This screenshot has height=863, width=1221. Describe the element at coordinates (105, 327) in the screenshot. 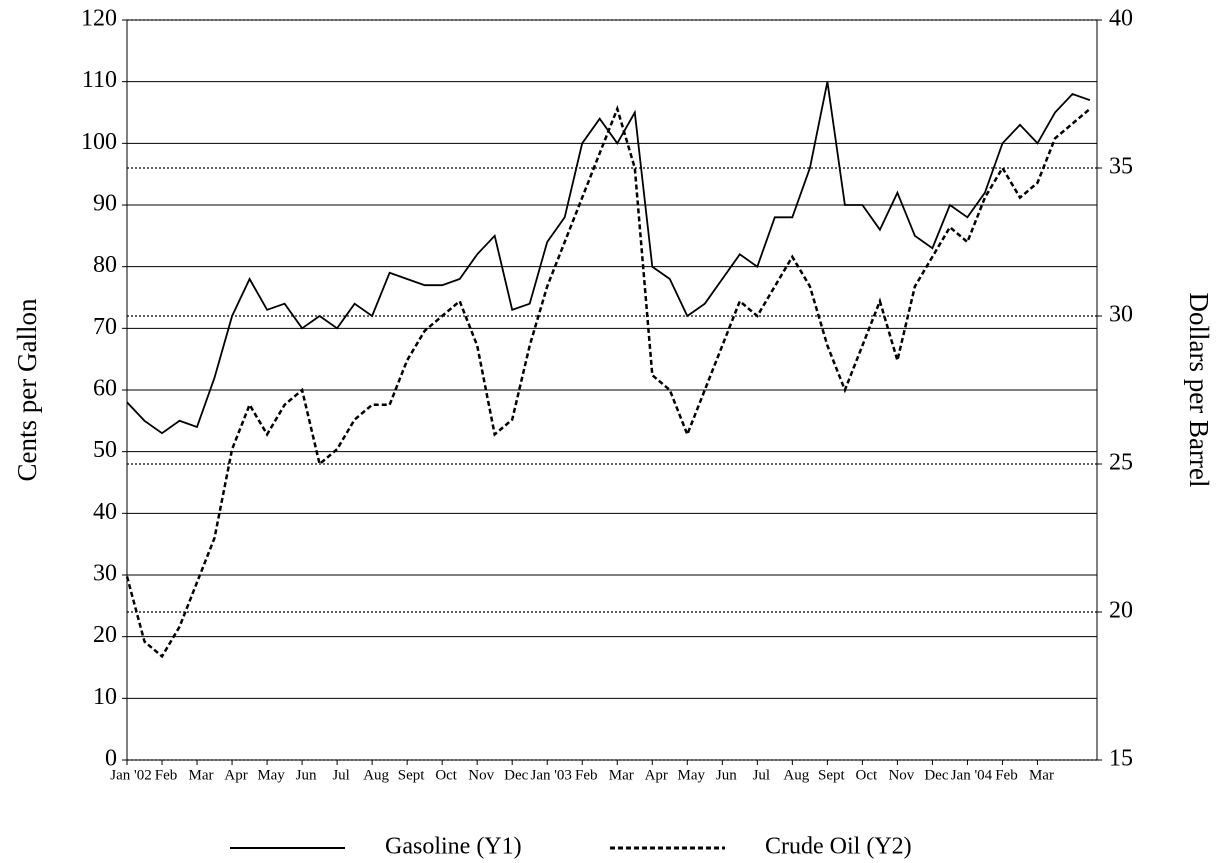

I see `y-tick-label: 70` at that location.